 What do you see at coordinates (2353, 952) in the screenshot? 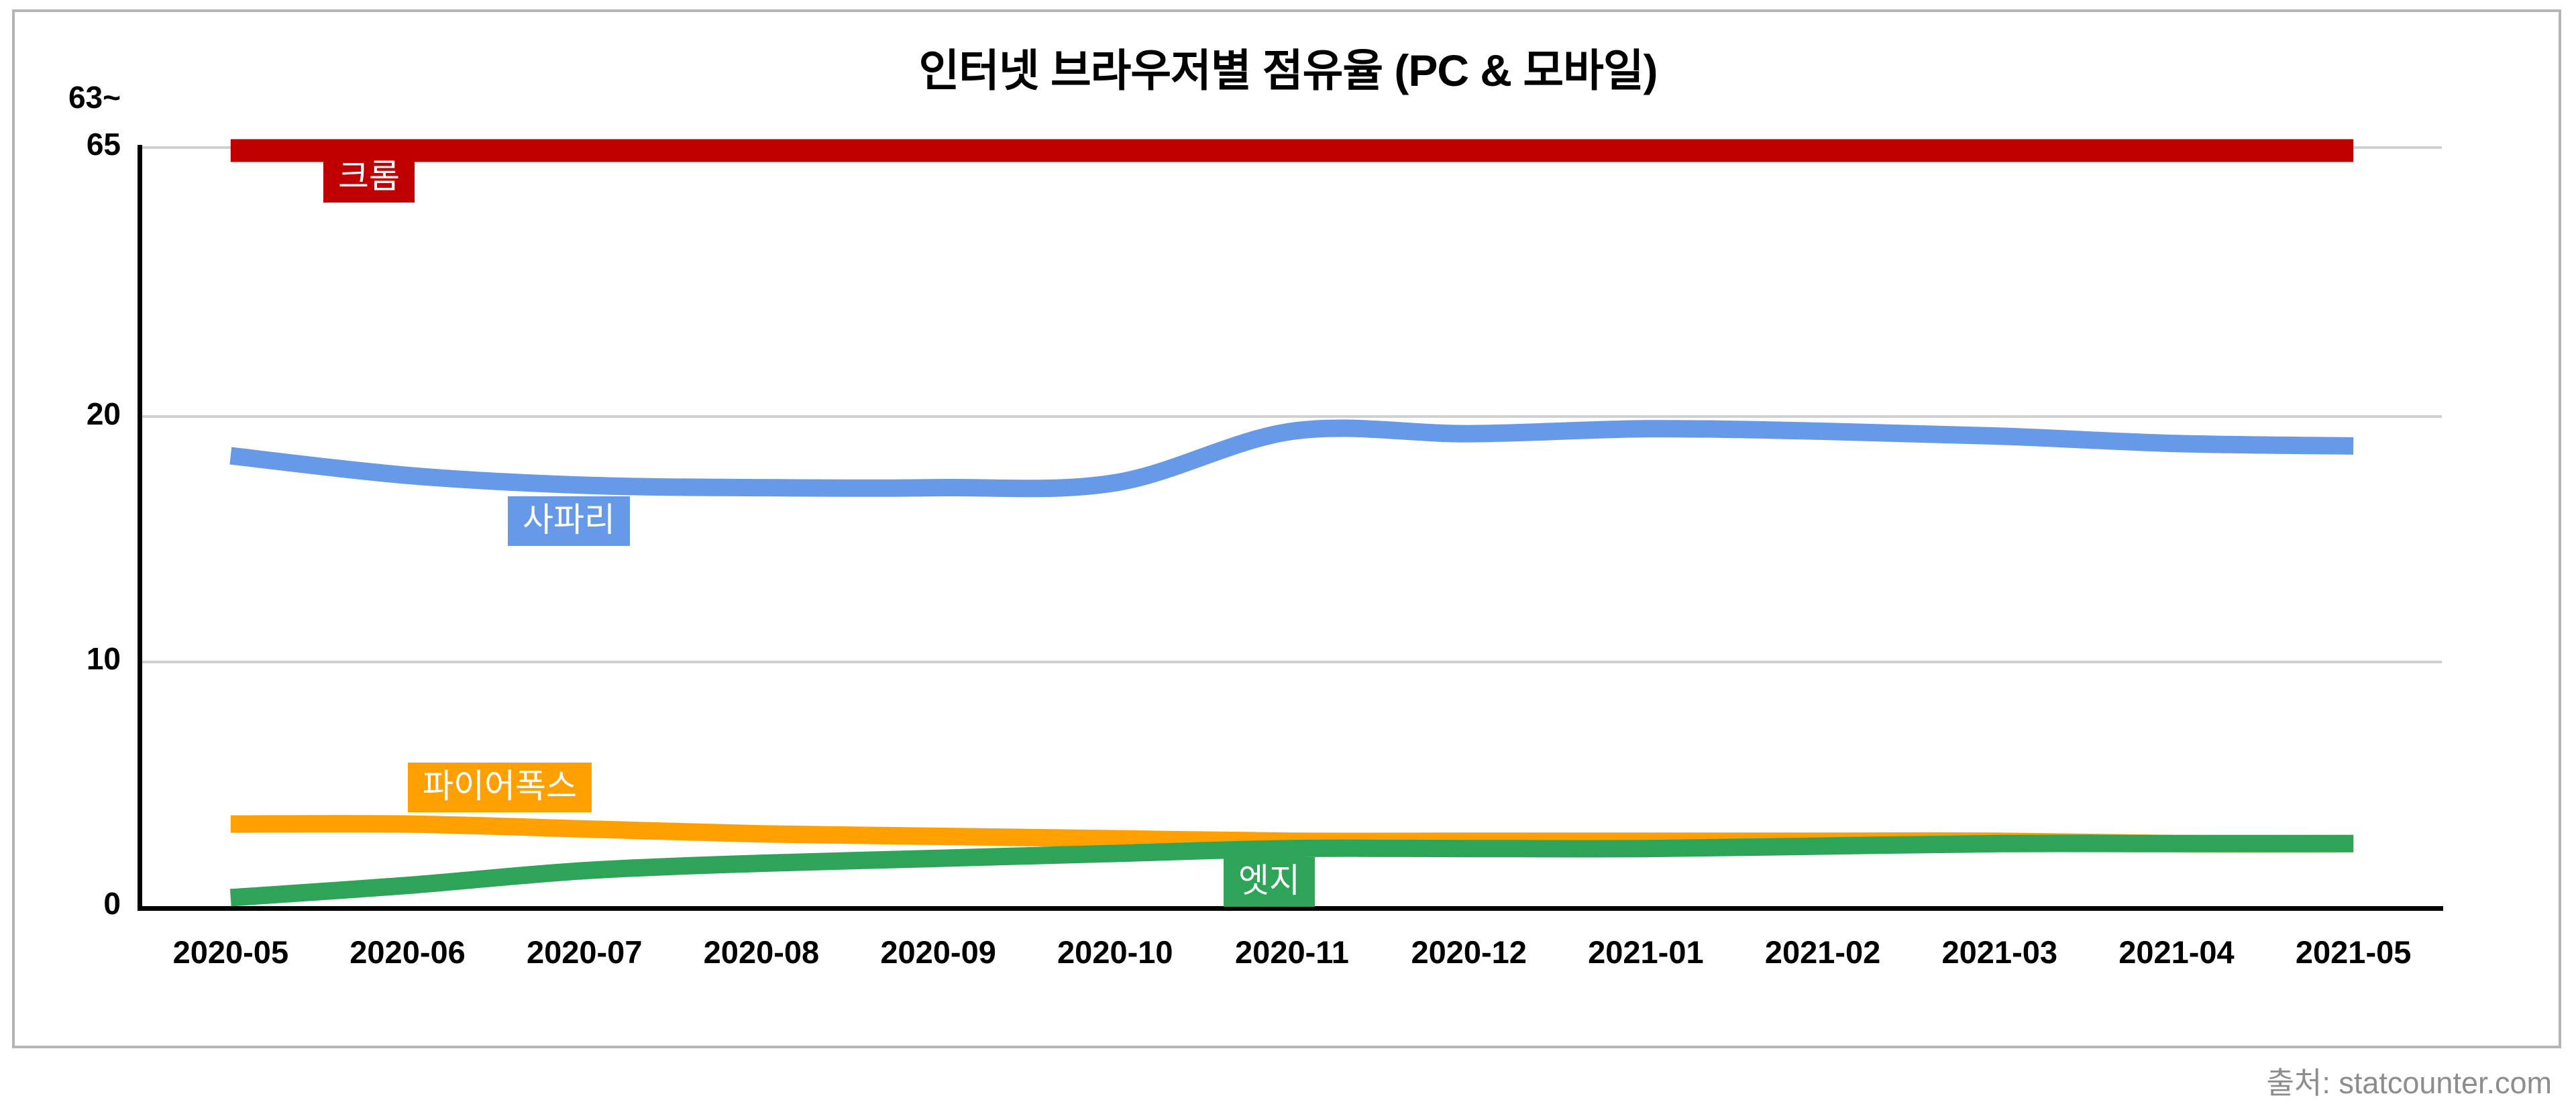
I see `x-tick-label: 2021-05` at bounding box center [2353, 952].